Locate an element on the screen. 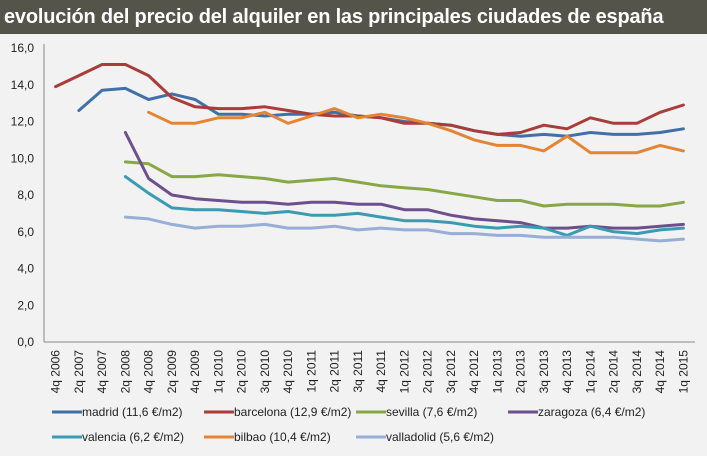  x-tick-label: 4q 2007 is located at coordinates (102, 372).